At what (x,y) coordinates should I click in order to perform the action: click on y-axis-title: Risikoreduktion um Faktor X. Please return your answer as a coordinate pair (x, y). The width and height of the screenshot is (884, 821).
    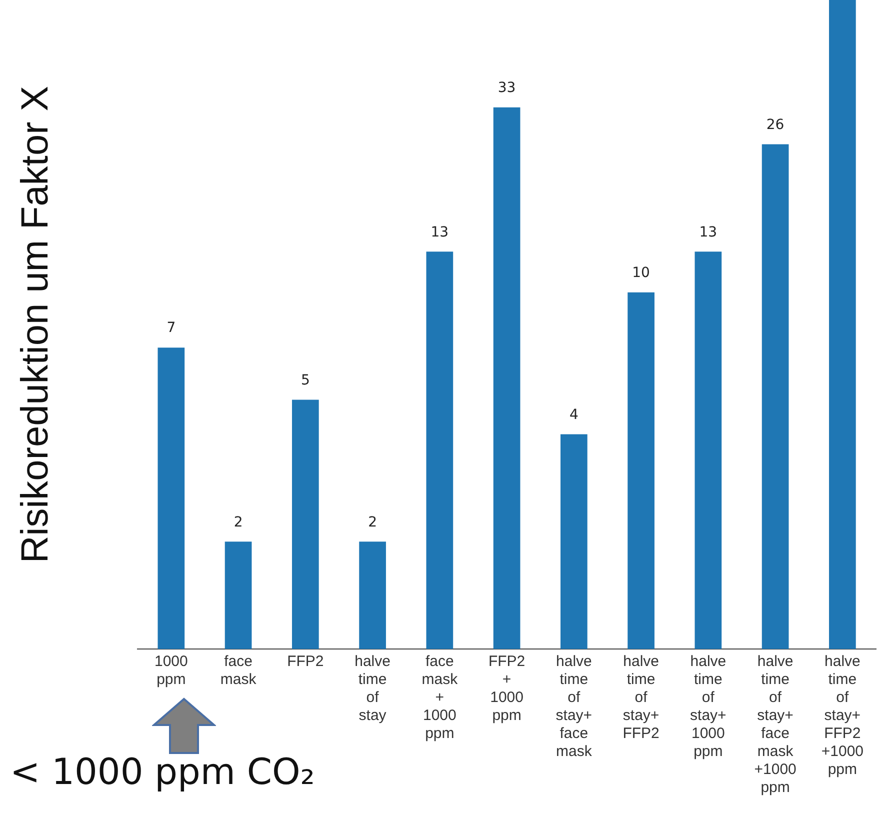
    Looking at the image, I should click on (35, 325).